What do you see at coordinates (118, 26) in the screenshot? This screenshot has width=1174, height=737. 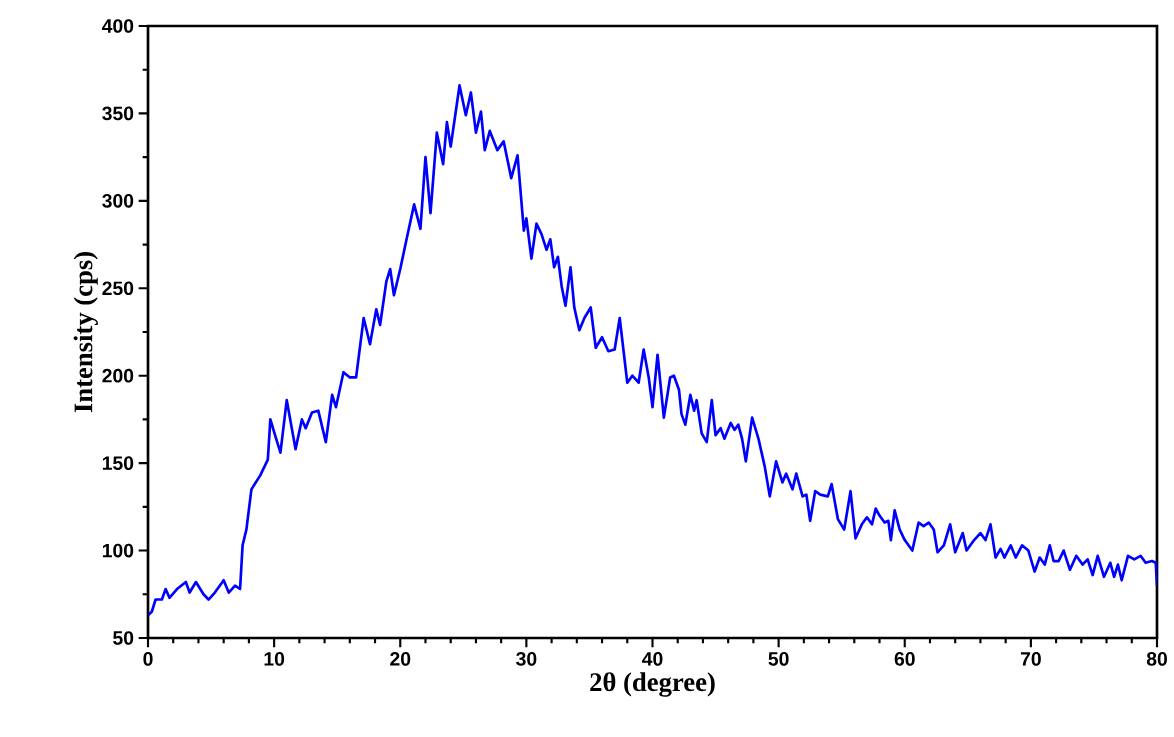 I see `y-tick-label: 400` at bounding box center [118, 26].